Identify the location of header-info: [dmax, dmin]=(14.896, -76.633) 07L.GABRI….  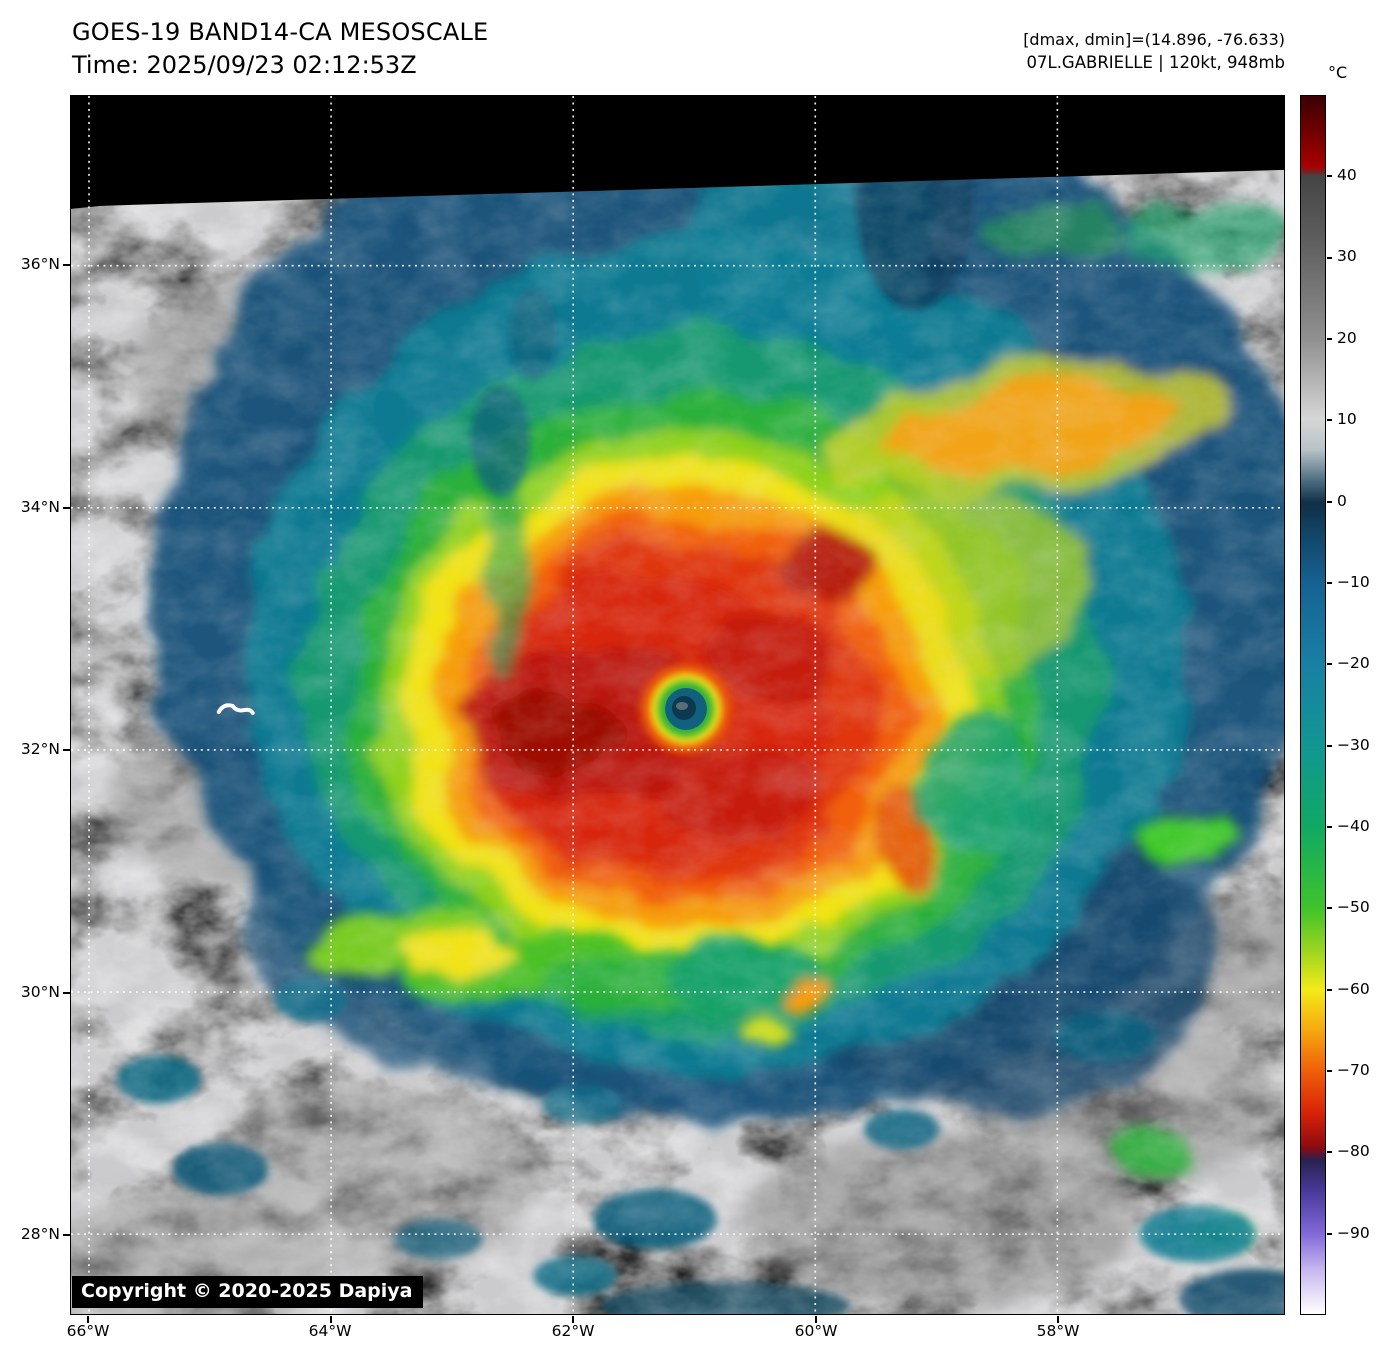
(1154, 51).